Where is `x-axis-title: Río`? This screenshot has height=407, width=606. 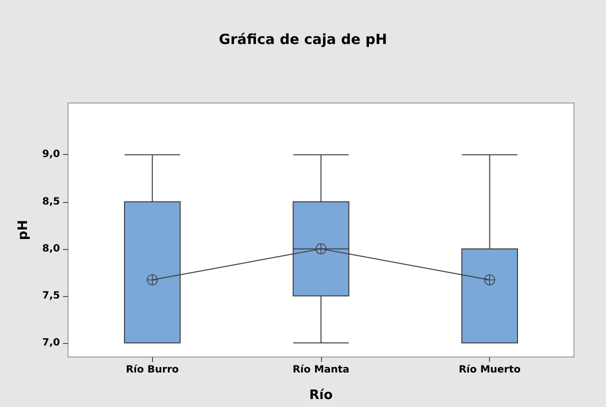
x-axis-title: Río is located at coordinates (321, 395).